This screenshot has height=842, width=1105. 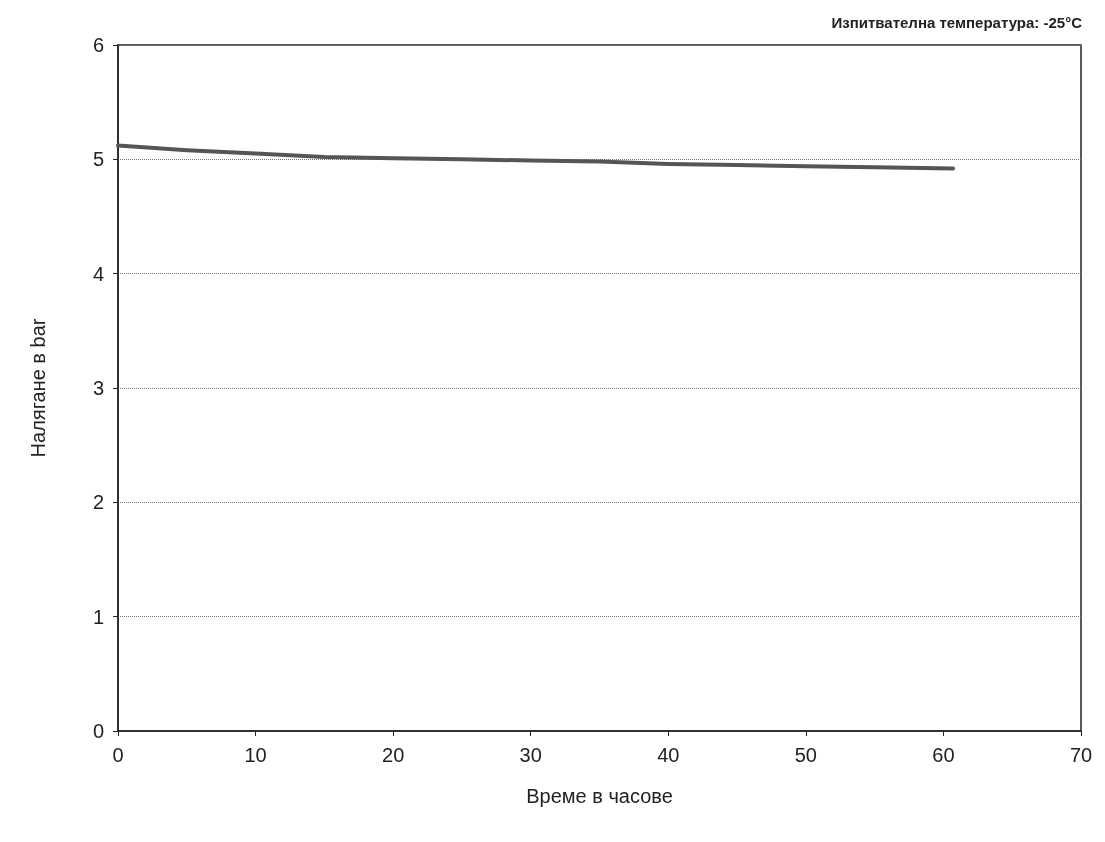 I want to click on x-tick-label: 50, so click(x=805, y=755).